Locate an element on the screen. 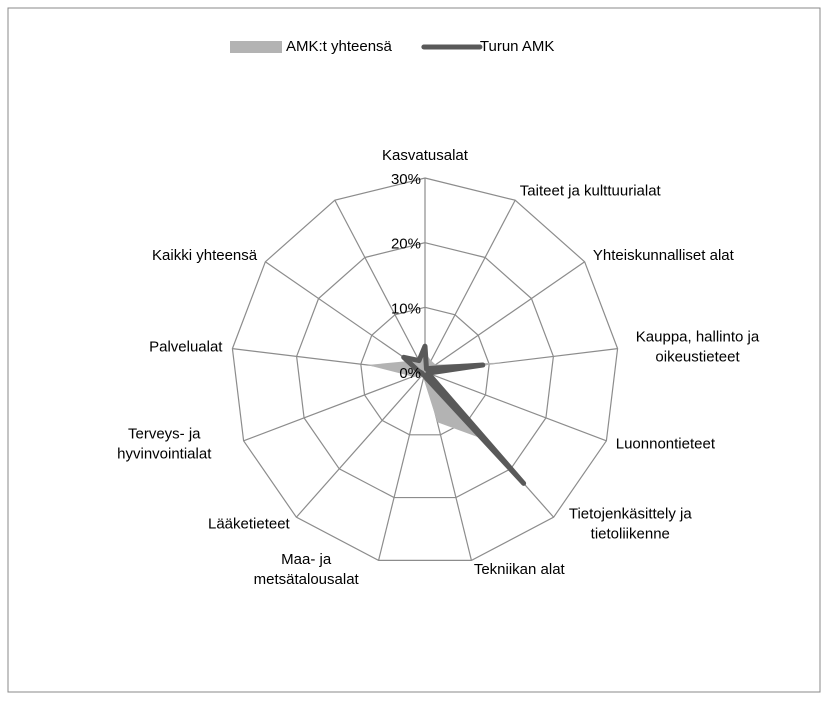 This screenshot has width=829, height=705. category-label: Tietojenkäsittely ja tietoliikenne is located at coordinates (630, 524).